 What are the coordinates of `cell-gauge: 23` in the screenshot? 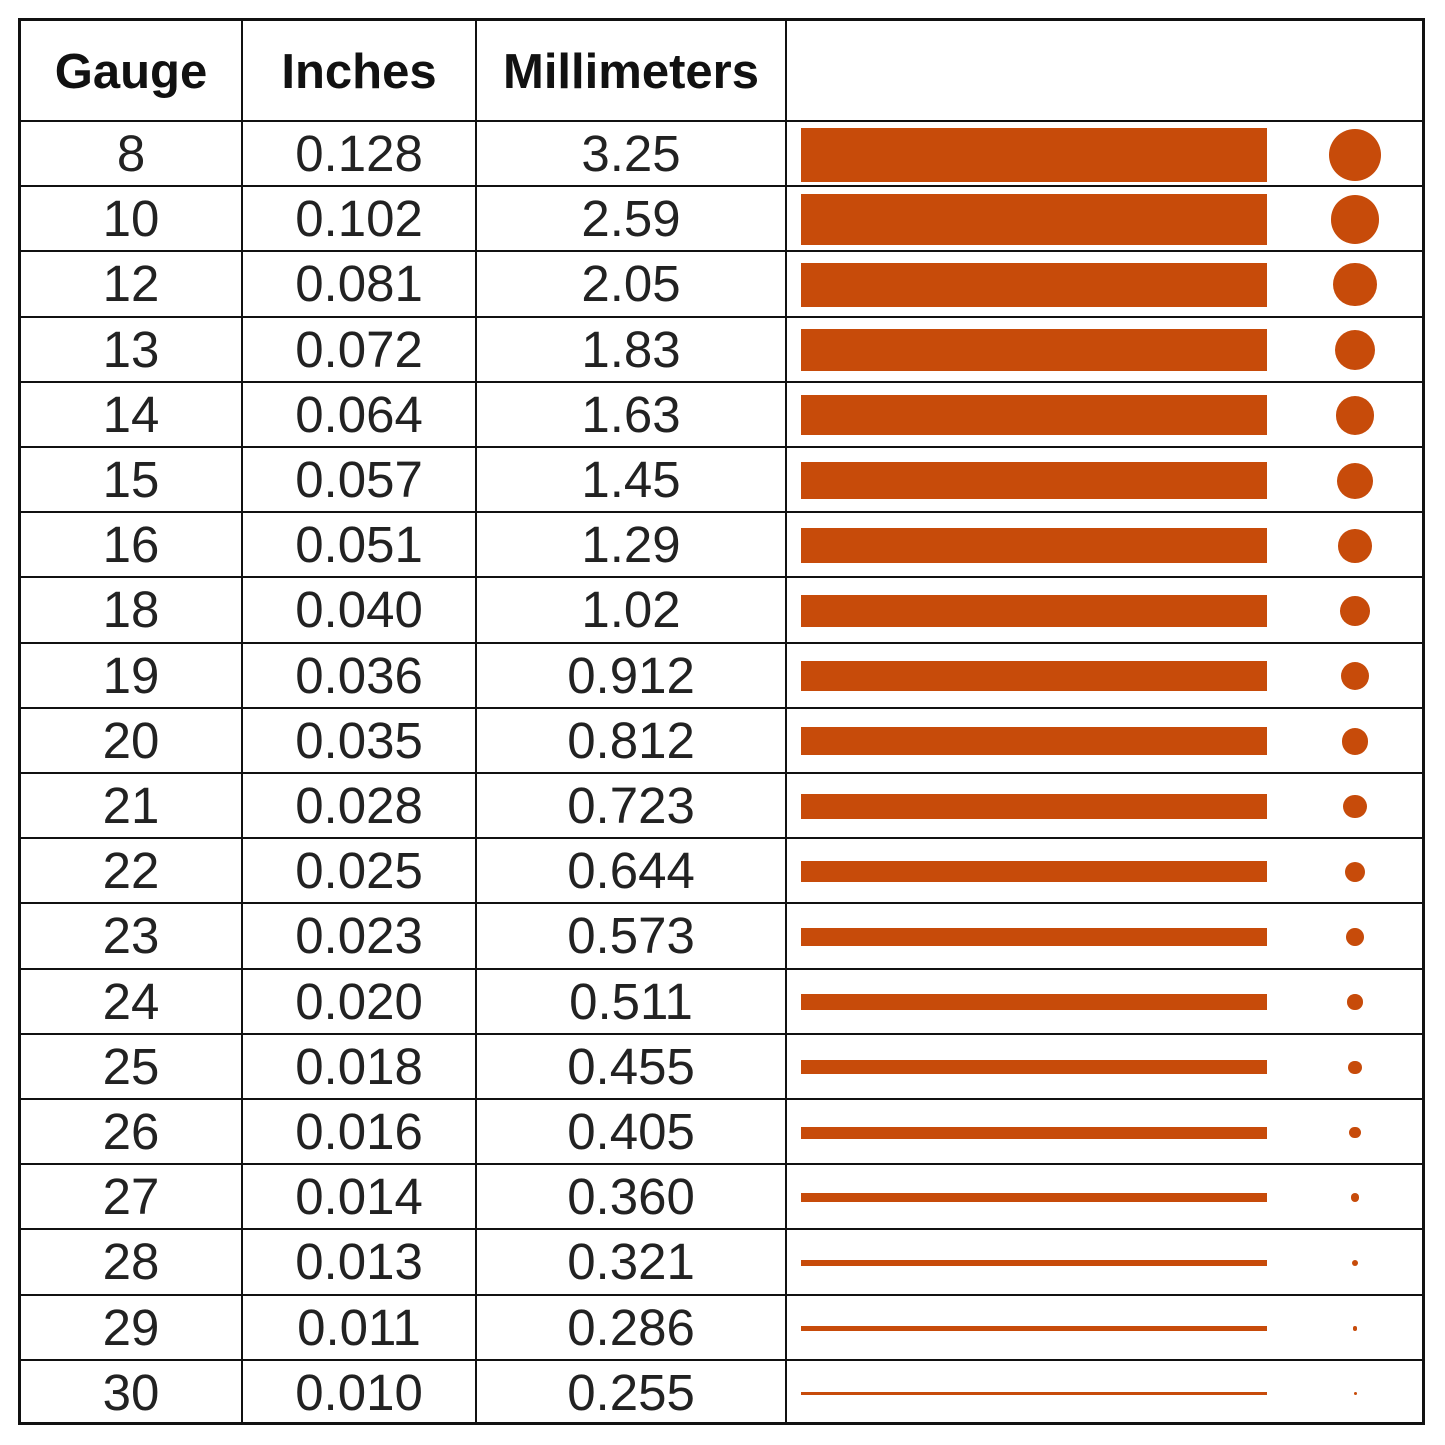 It's located at (131, 936).